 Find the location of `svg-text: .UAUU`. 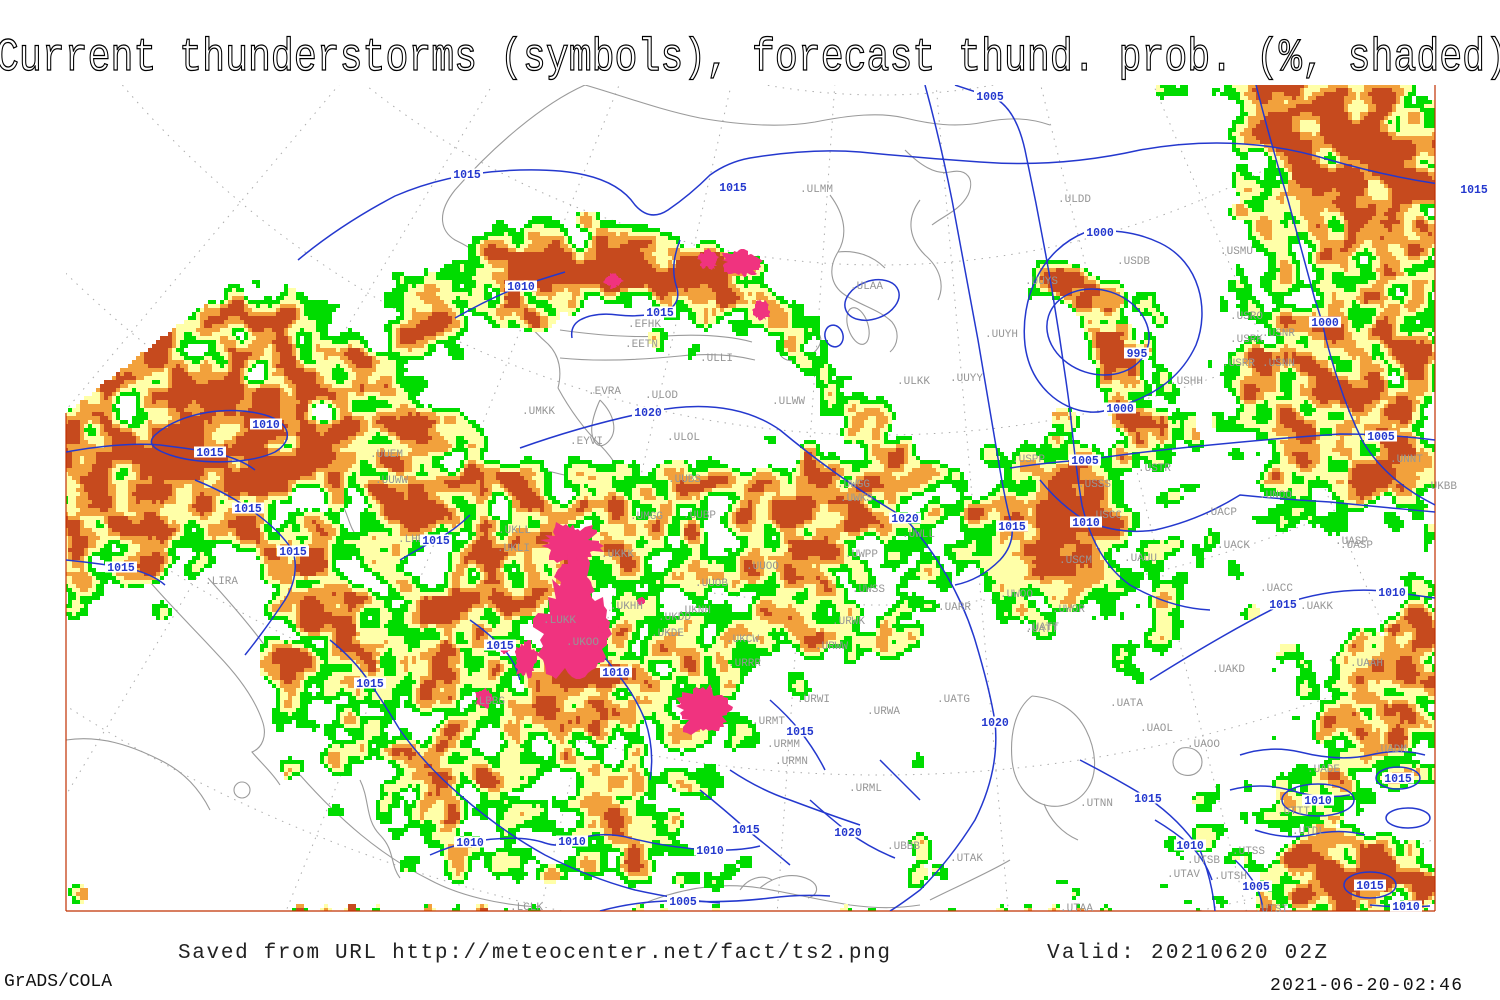

svg-text: .UAUU is located at coordinates (1140, 559).